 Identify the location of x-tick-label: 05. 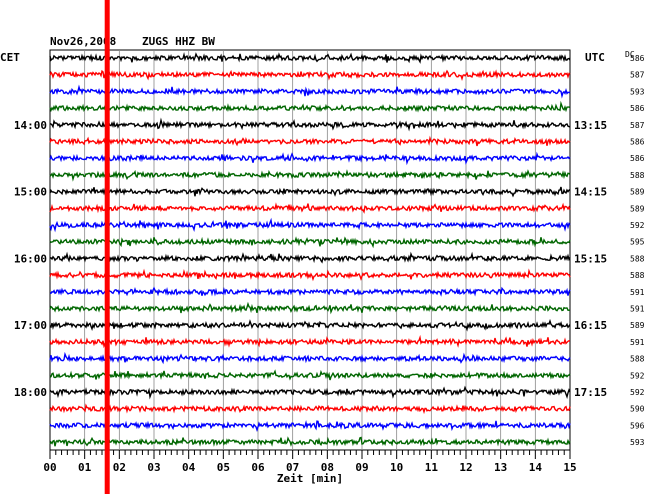
(223, 467).